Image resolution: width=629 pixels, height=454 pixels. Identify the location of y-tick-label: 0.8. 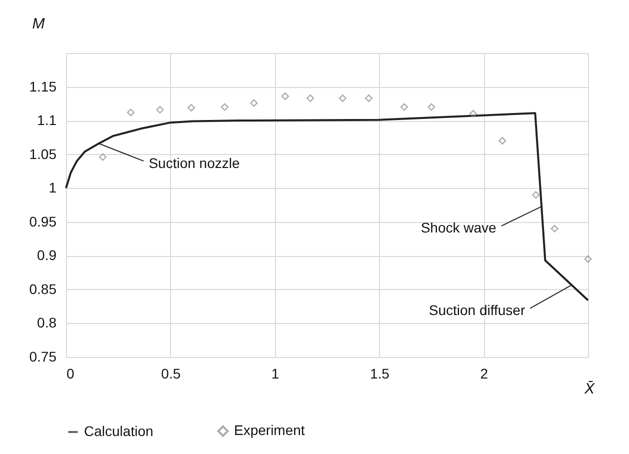
(47, 322).